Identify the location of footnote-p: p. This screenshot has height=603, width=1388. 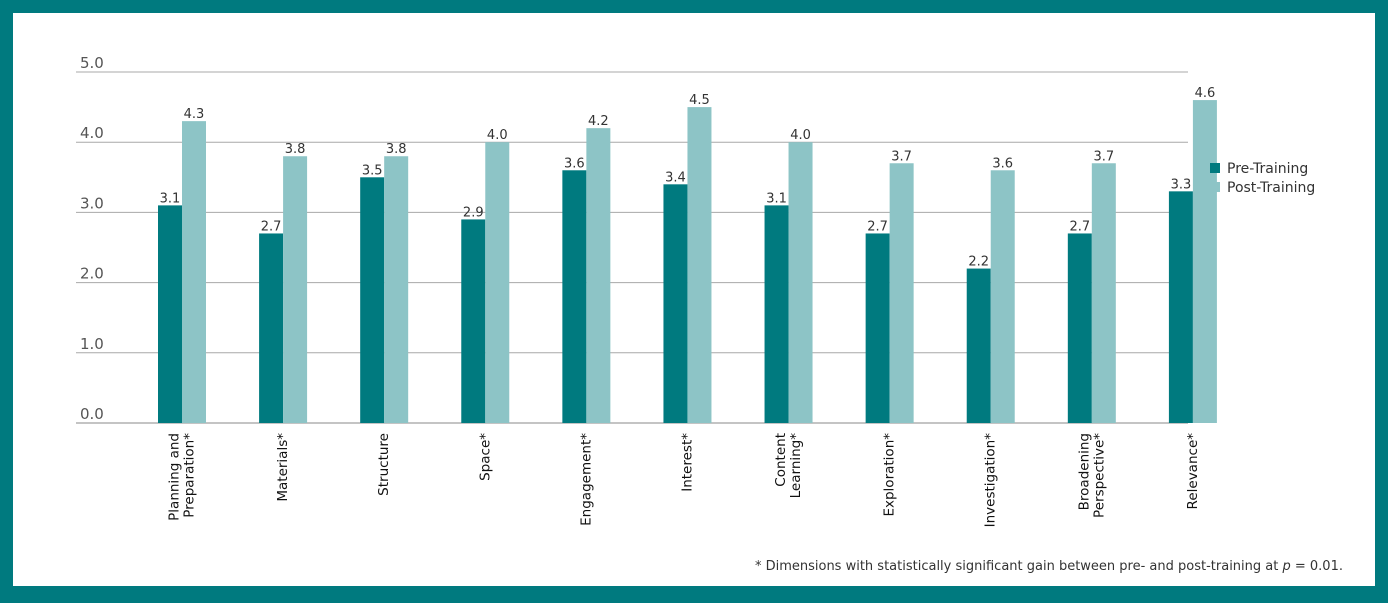
(1286, 566).